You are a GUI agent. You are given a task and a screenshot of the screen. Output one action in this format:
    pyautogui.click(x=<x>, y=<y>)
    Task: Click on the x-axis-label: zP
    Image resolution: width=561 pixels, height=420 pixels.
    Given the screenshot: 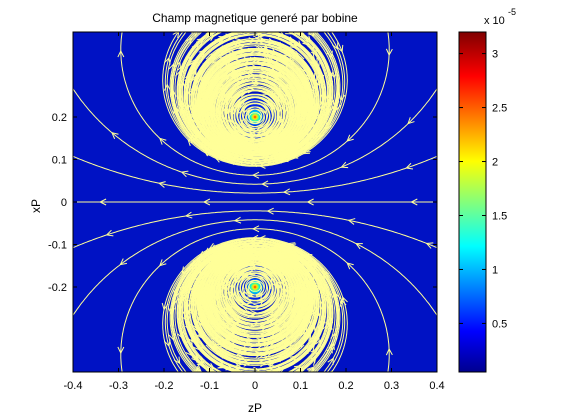 What is the action you would take?
    pyautogui.click(x=255, y=408)
    